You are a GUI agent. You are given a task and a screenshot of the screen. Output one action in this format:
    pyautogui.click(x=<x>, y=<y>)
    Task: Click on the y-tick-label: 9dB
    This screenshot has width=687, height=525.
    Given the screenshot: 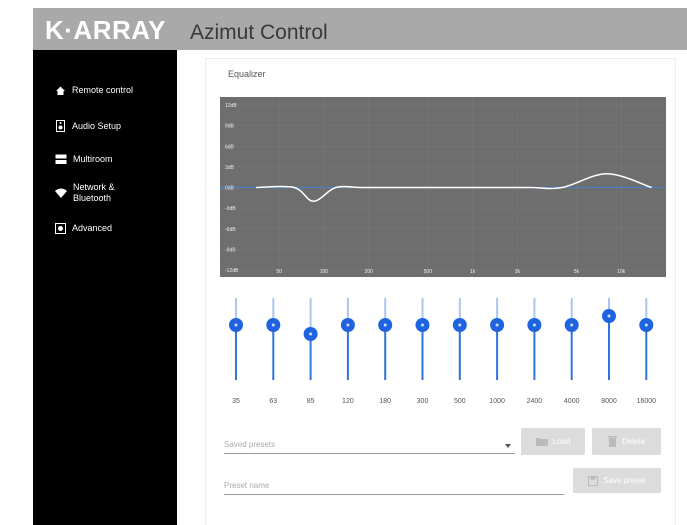 What is the action you would take?
    pyautogui.click(x=230, y=127)
    